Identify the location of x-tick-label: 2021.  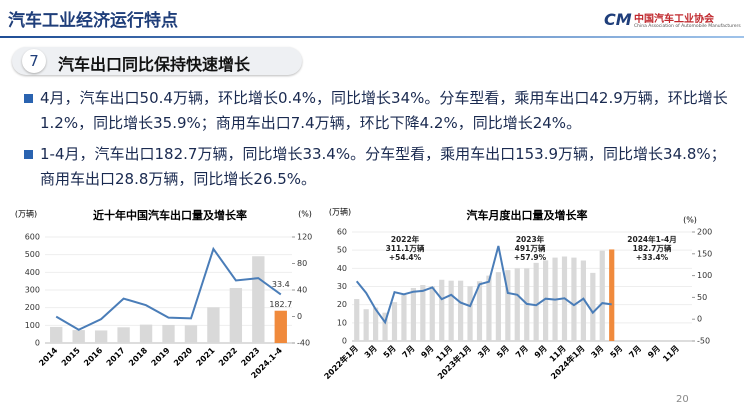
(205, 357).